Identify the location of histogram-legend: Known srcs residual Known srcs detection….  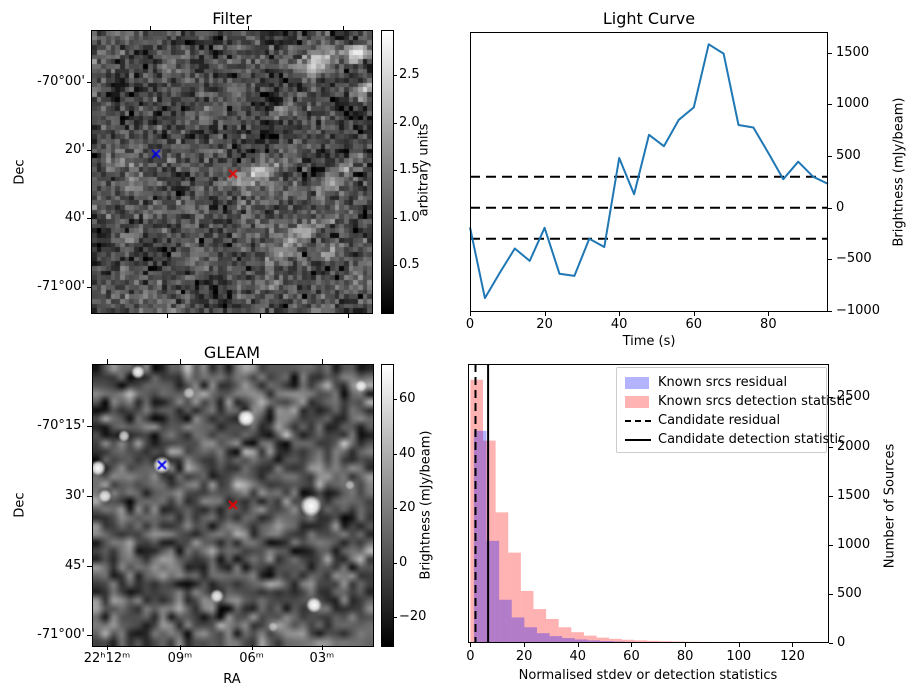
(734, 410).